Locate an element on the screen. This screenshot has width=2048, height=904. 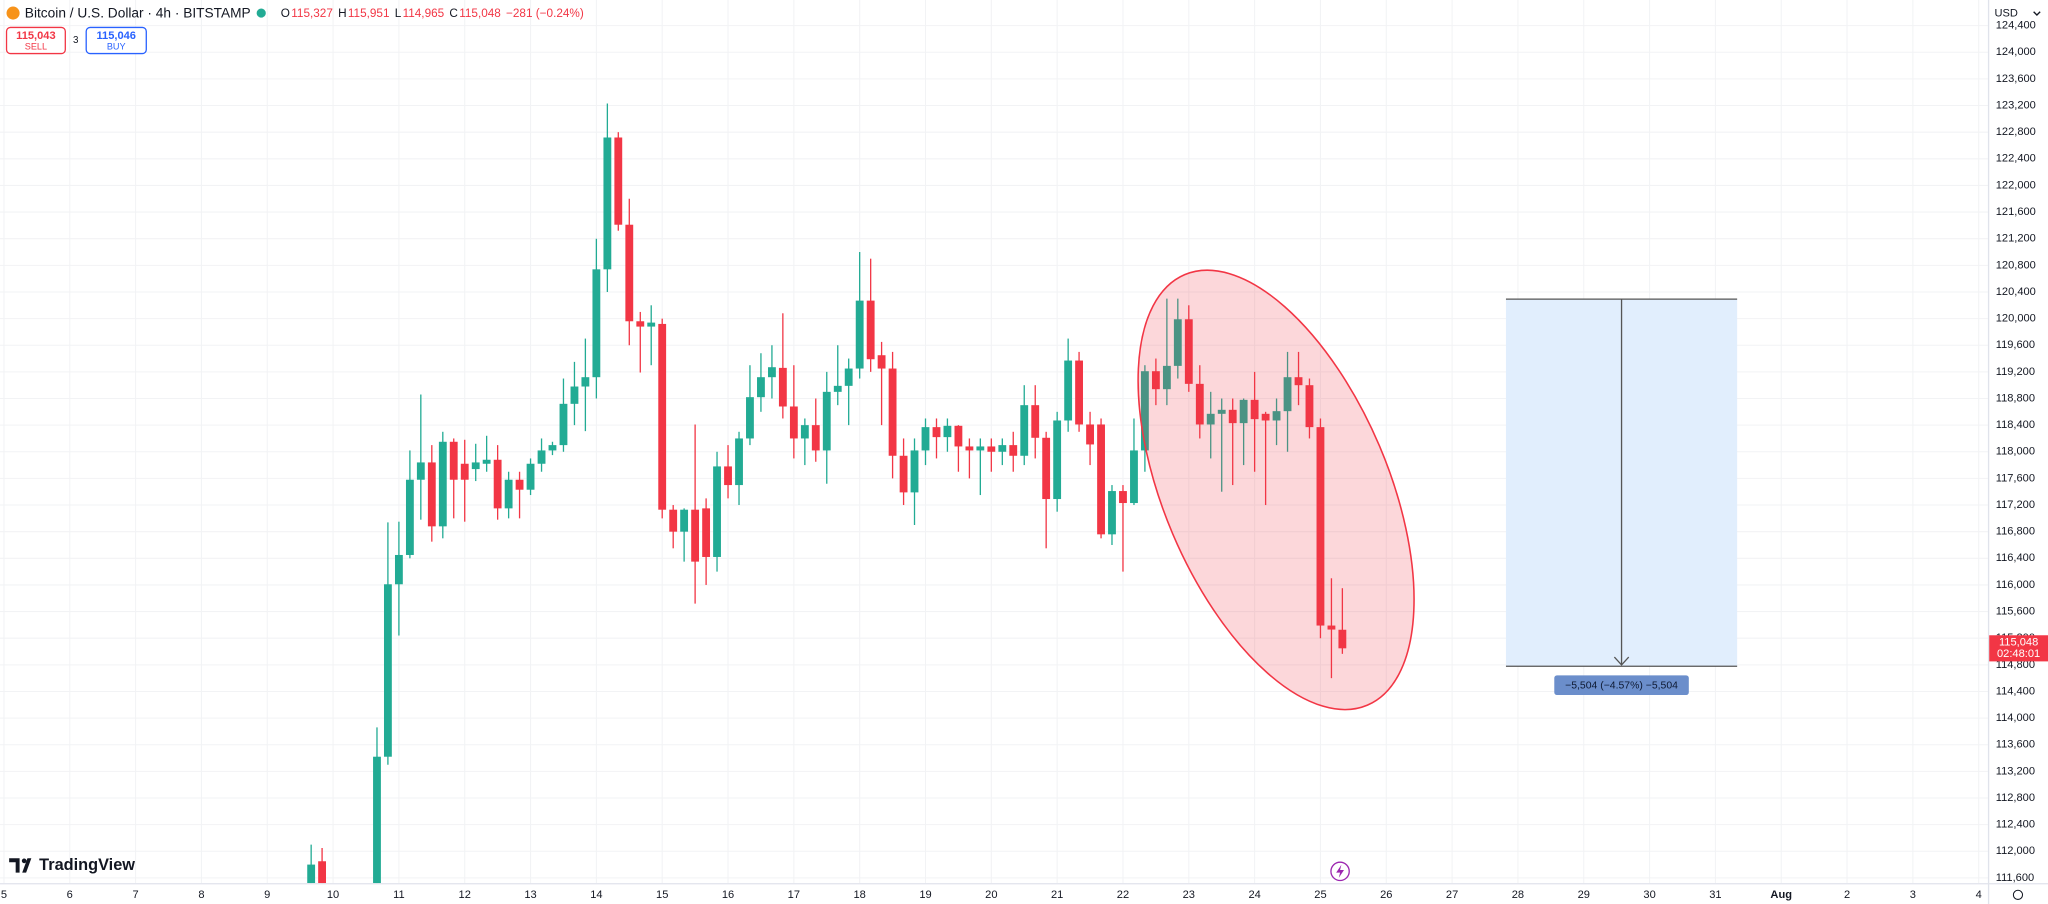
y-tick-label: 121,200 is located at coordinates (2016, 239).